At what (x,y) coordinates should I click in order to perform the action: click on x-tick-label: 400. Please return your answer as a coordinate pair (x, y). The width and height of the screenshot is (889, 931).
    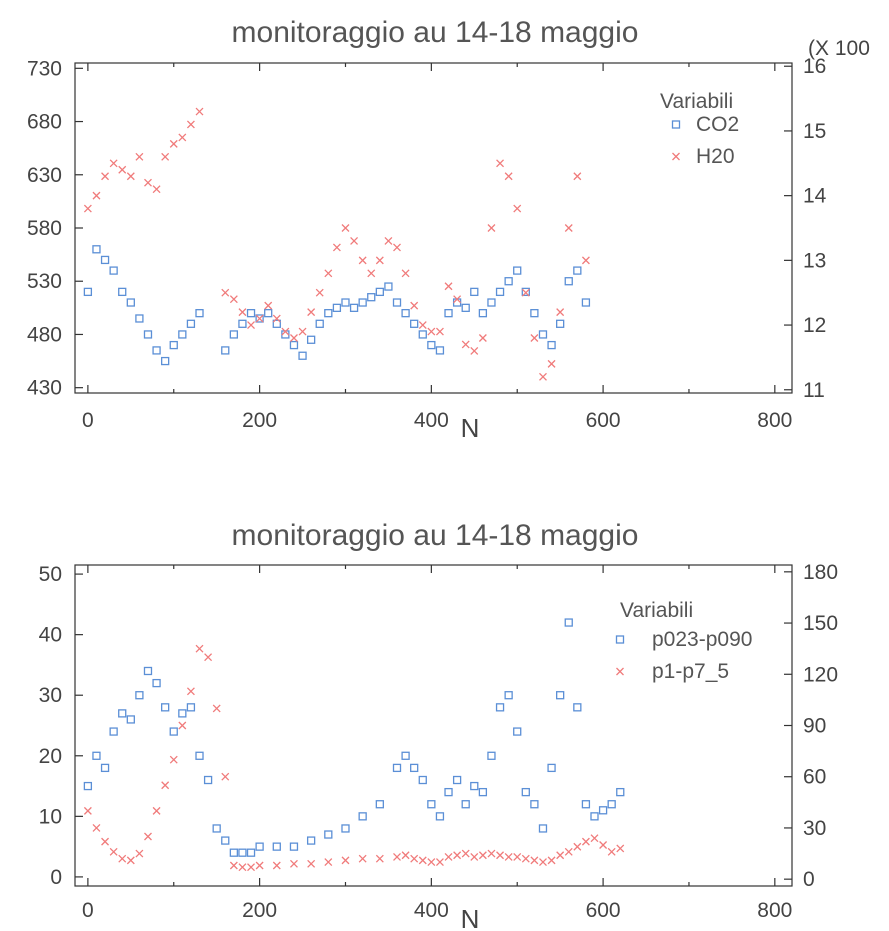
    Looking at the image, I should click on (431, 910).